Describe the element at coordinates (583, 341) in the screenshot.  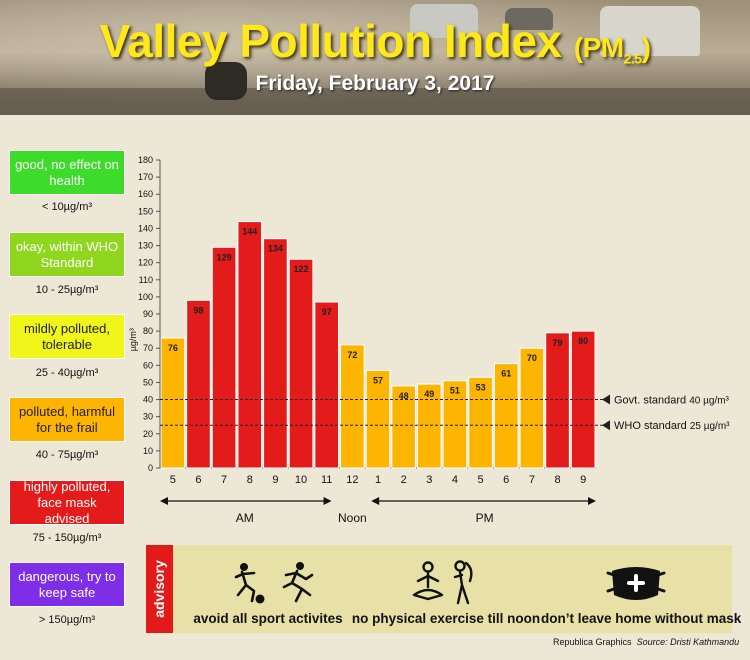
I see `bar-value-label: 80` at that location.